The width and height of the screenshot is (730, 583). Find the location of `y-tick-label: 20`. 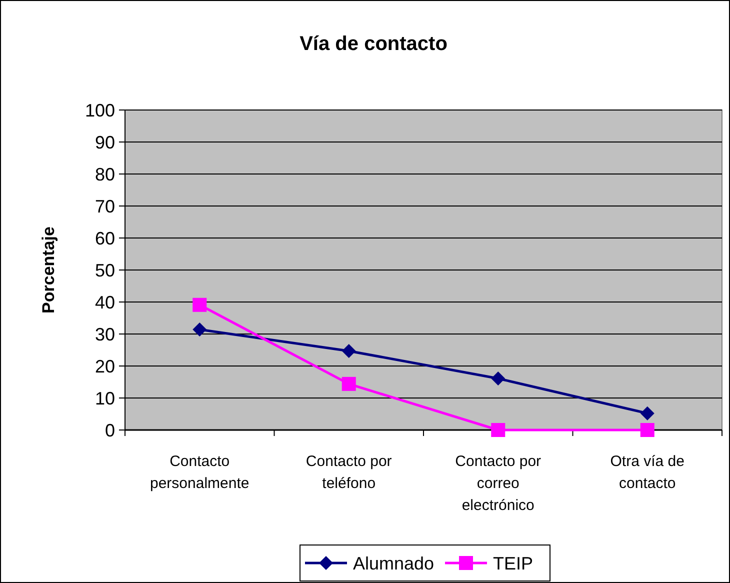

y-tick-label: 20 is located at coordinates (104, 366).